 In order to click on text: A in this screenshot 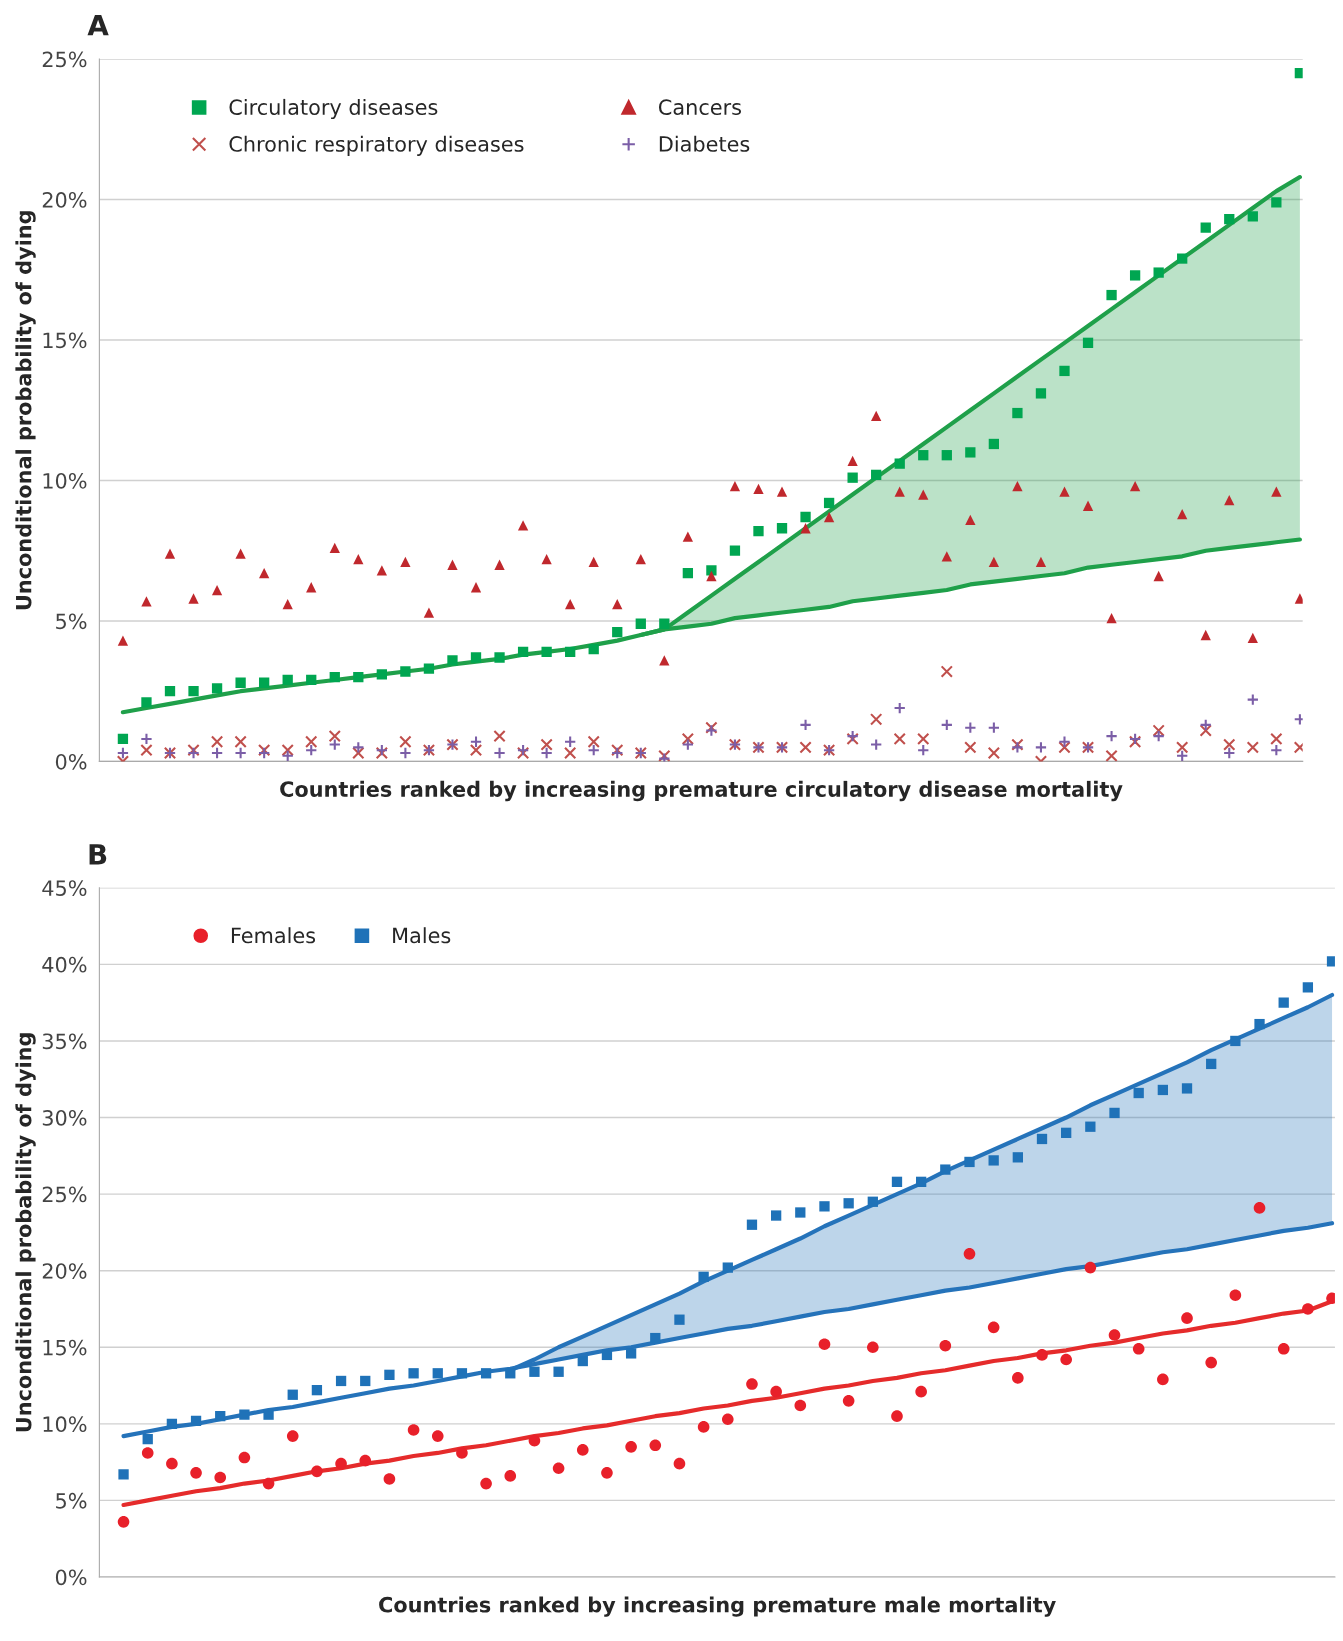, I will do `click(98, 25)`.